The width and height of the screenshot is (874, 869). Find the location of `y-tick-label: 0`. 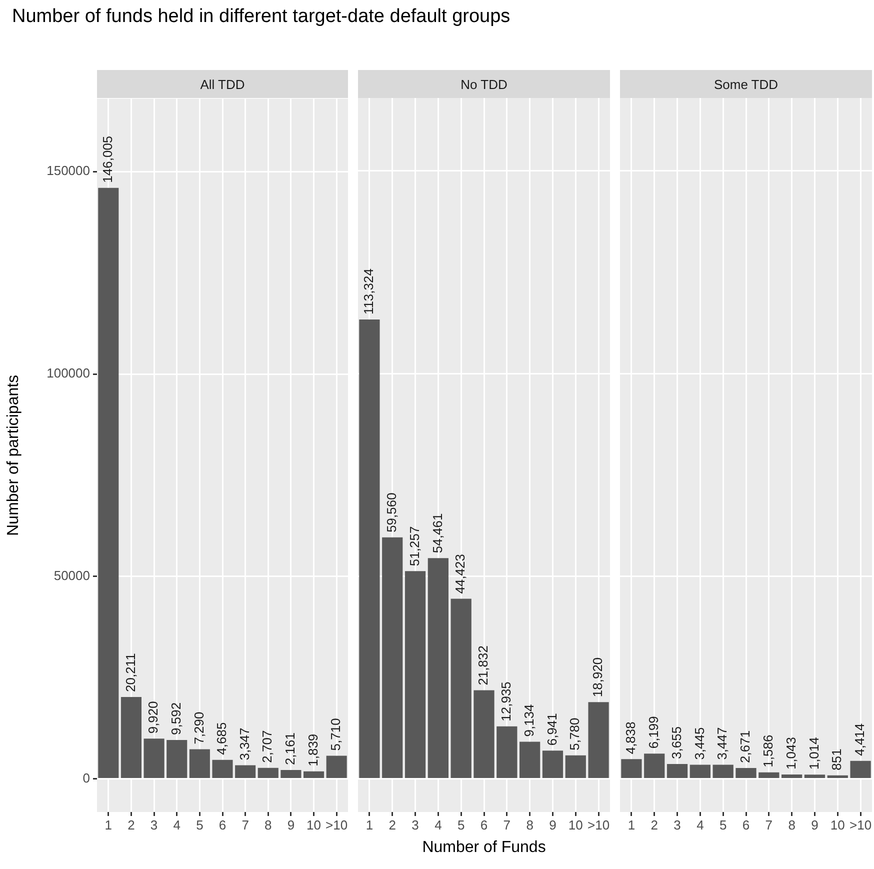

y-tick-label: 0 is located at coordinates (86, 778).